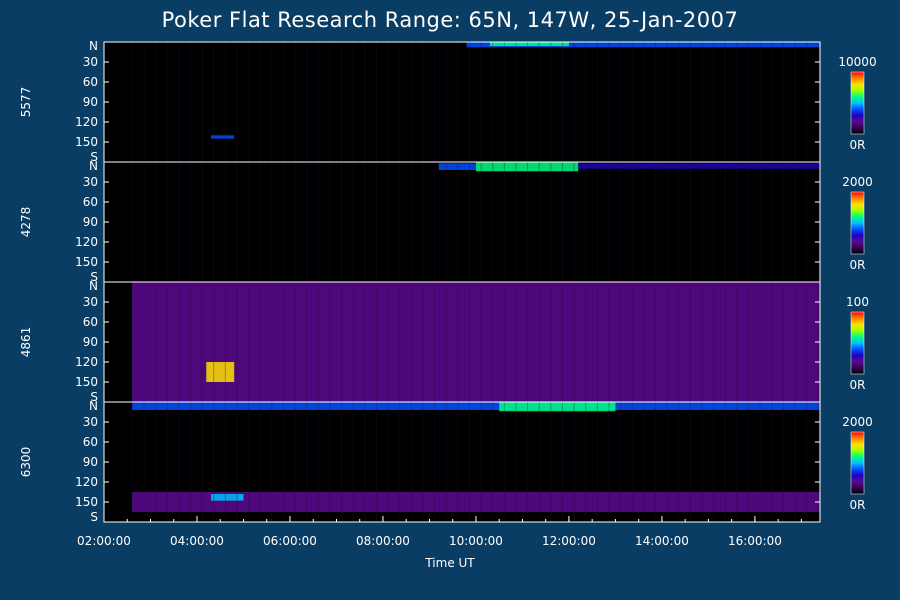 This screenshot has width=900, height=600. What do you see at coordinates (26, 462) in the screenshot?
I see `panel-6300-wavelength-label: 6300` at bounding box center [26, 462].